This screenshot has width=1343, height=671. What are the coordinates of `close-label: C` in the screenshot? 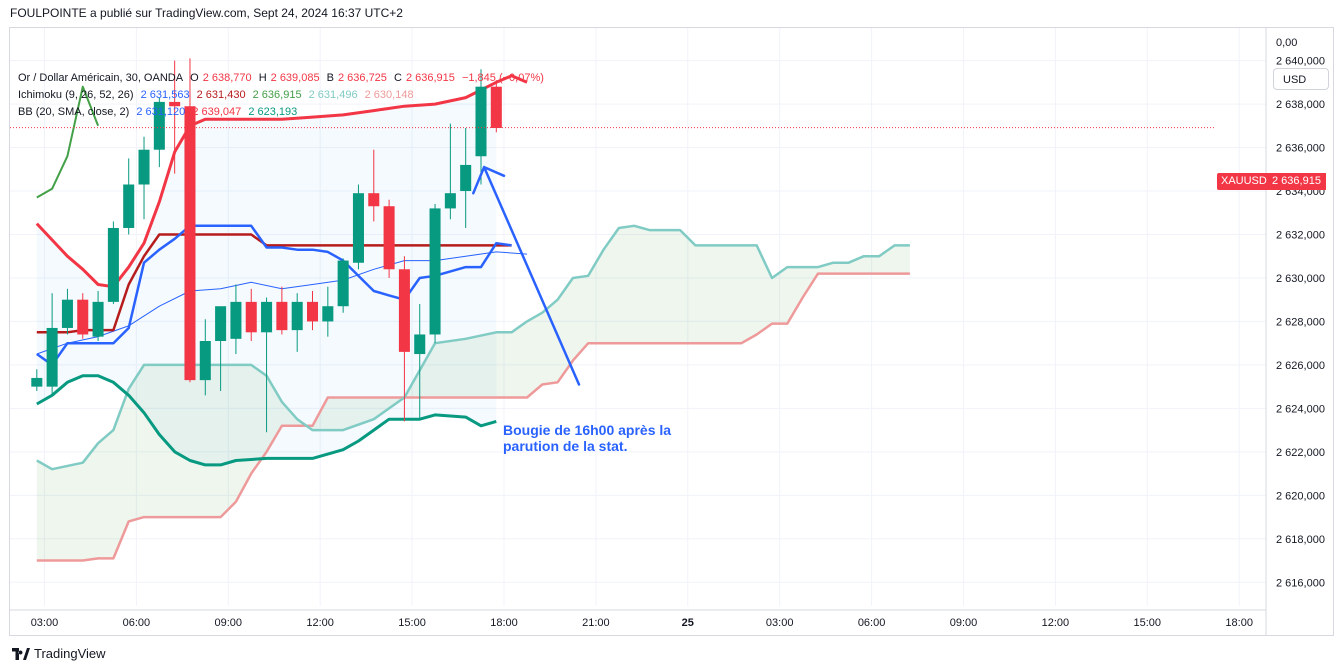 It's located at (397, 78).